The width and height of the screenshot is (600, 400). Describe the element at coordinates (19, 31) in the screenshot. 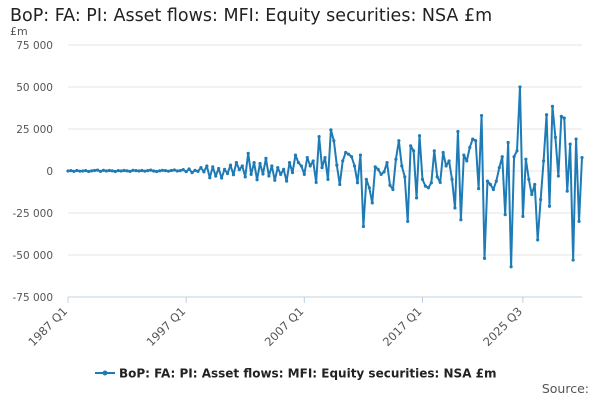

I see `y-unit-label: £m` at that location.